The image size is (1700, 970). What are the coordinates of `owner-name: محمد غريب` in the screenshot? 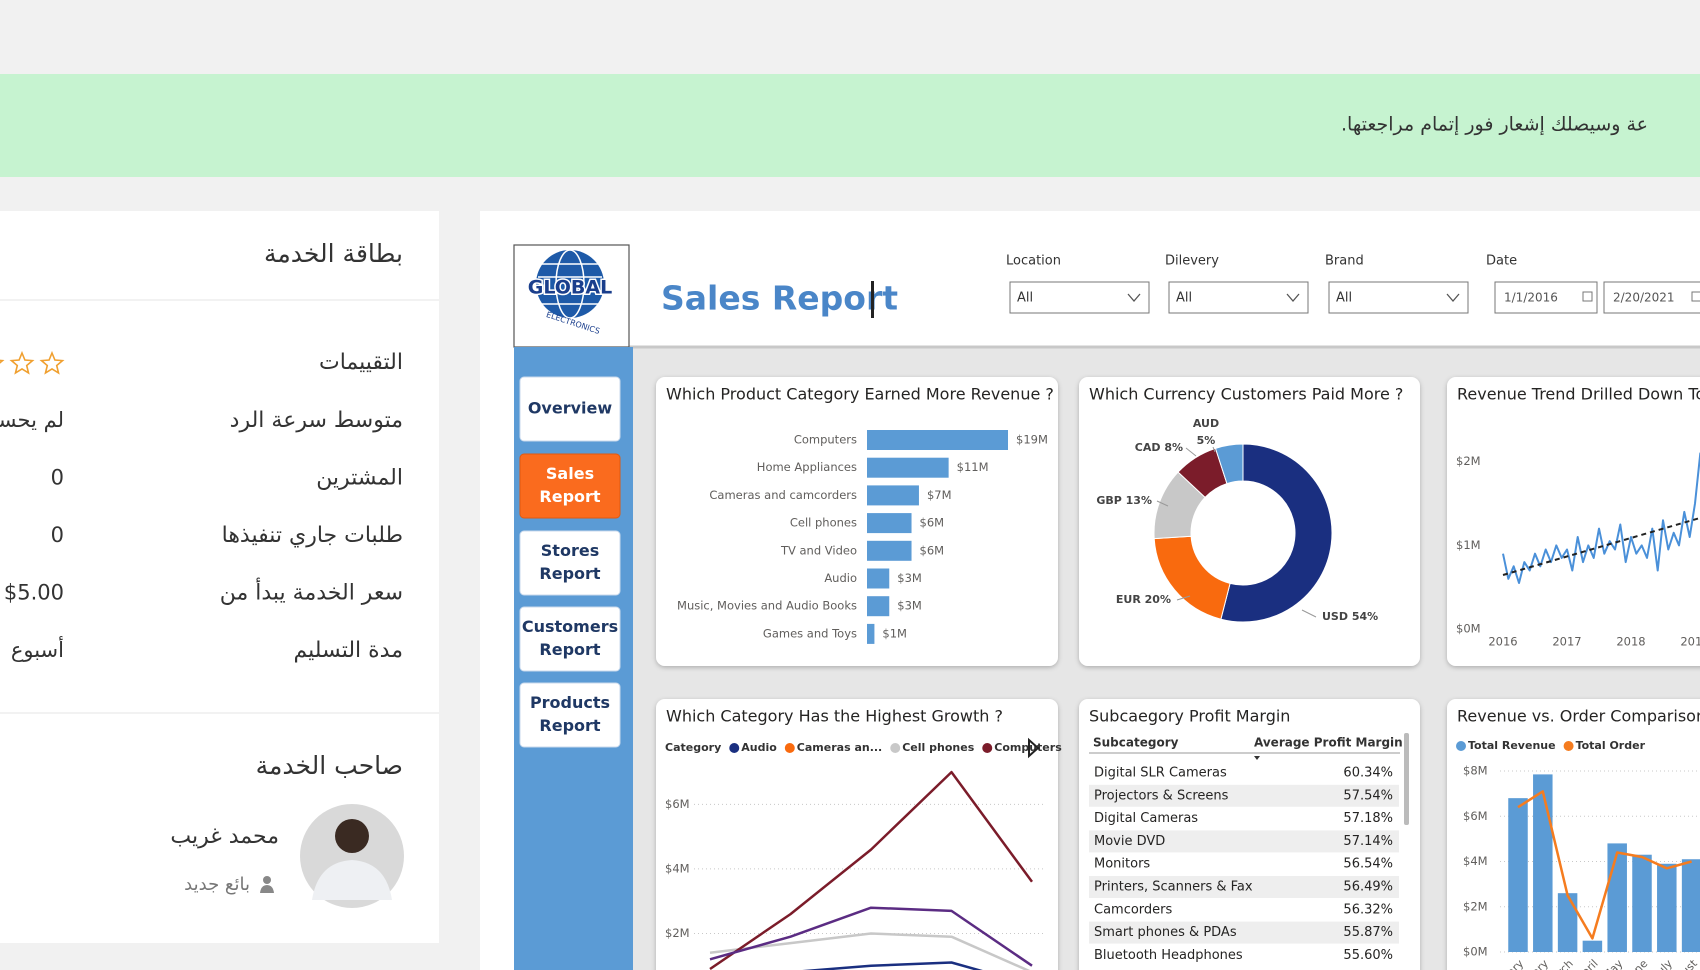 It's located at (224, 836).